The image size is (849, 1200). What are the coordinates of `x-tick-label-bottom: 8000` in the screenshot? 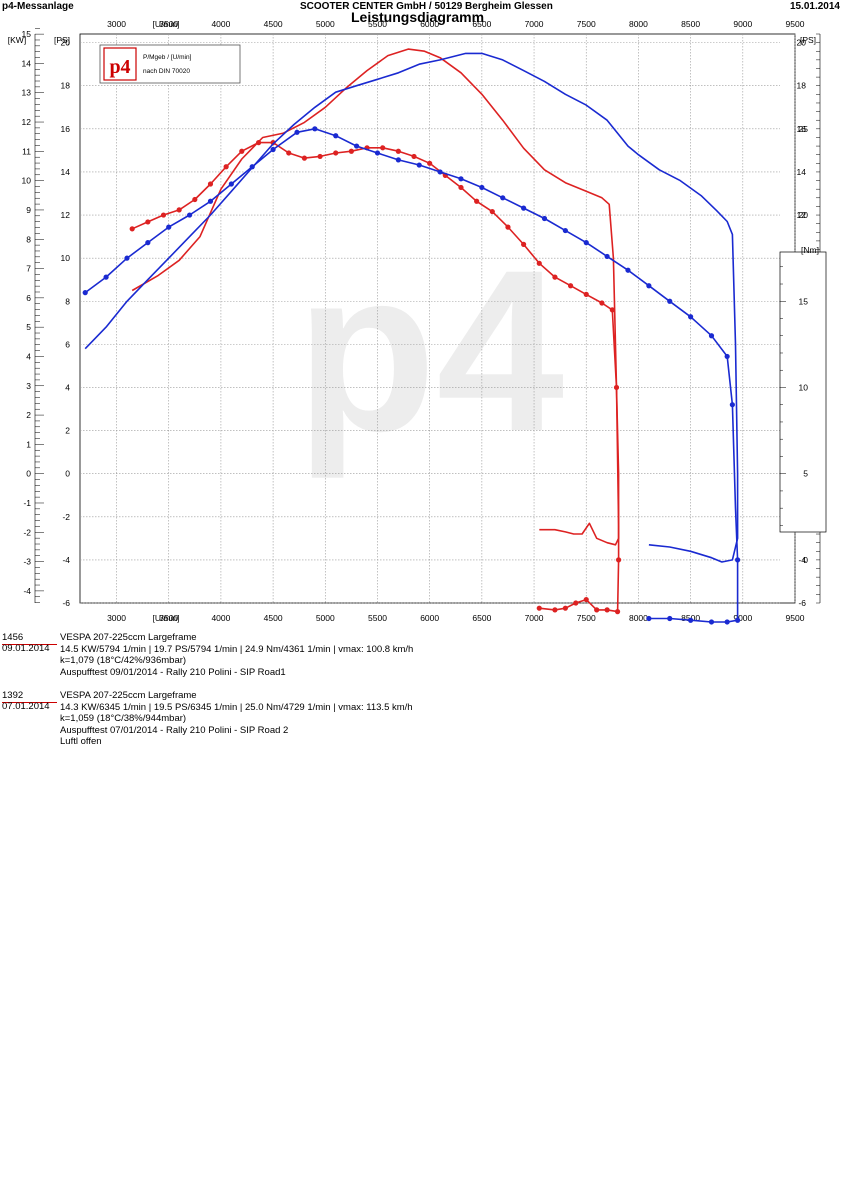 It's located at (638, 618).